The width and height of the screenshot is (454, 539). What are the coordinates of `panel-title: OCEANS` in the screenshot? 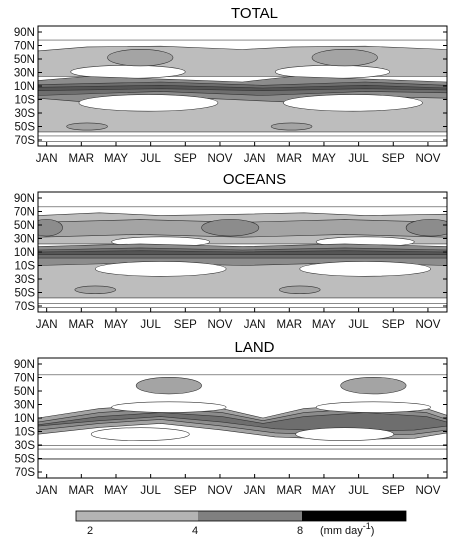 It's located at (254, 179).